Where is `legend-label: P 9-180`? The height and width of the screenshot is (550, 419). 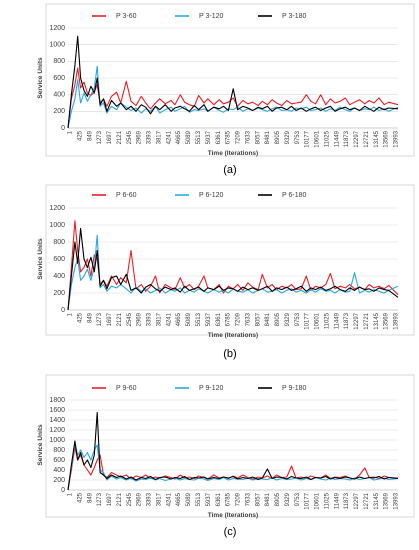 legend-label: P 9-180 is located at coordinates (294, 388).